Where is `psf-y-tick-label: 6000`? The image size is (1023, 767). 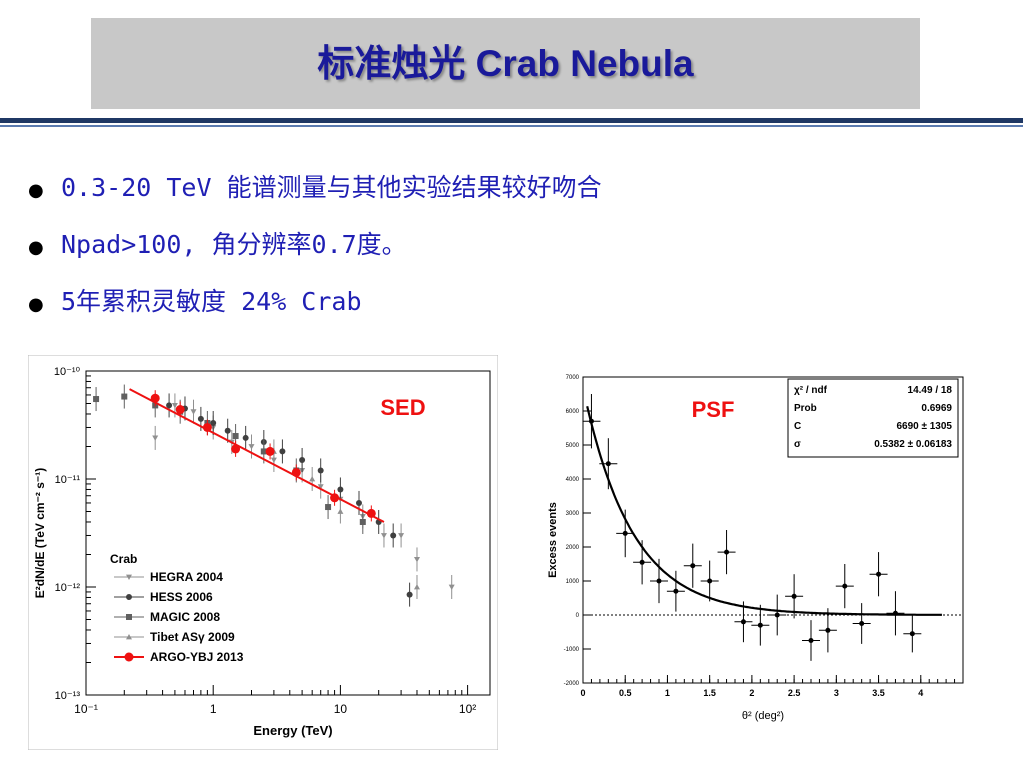
psf-y-tick-label: 6000 is located at coordinates (573, 412).